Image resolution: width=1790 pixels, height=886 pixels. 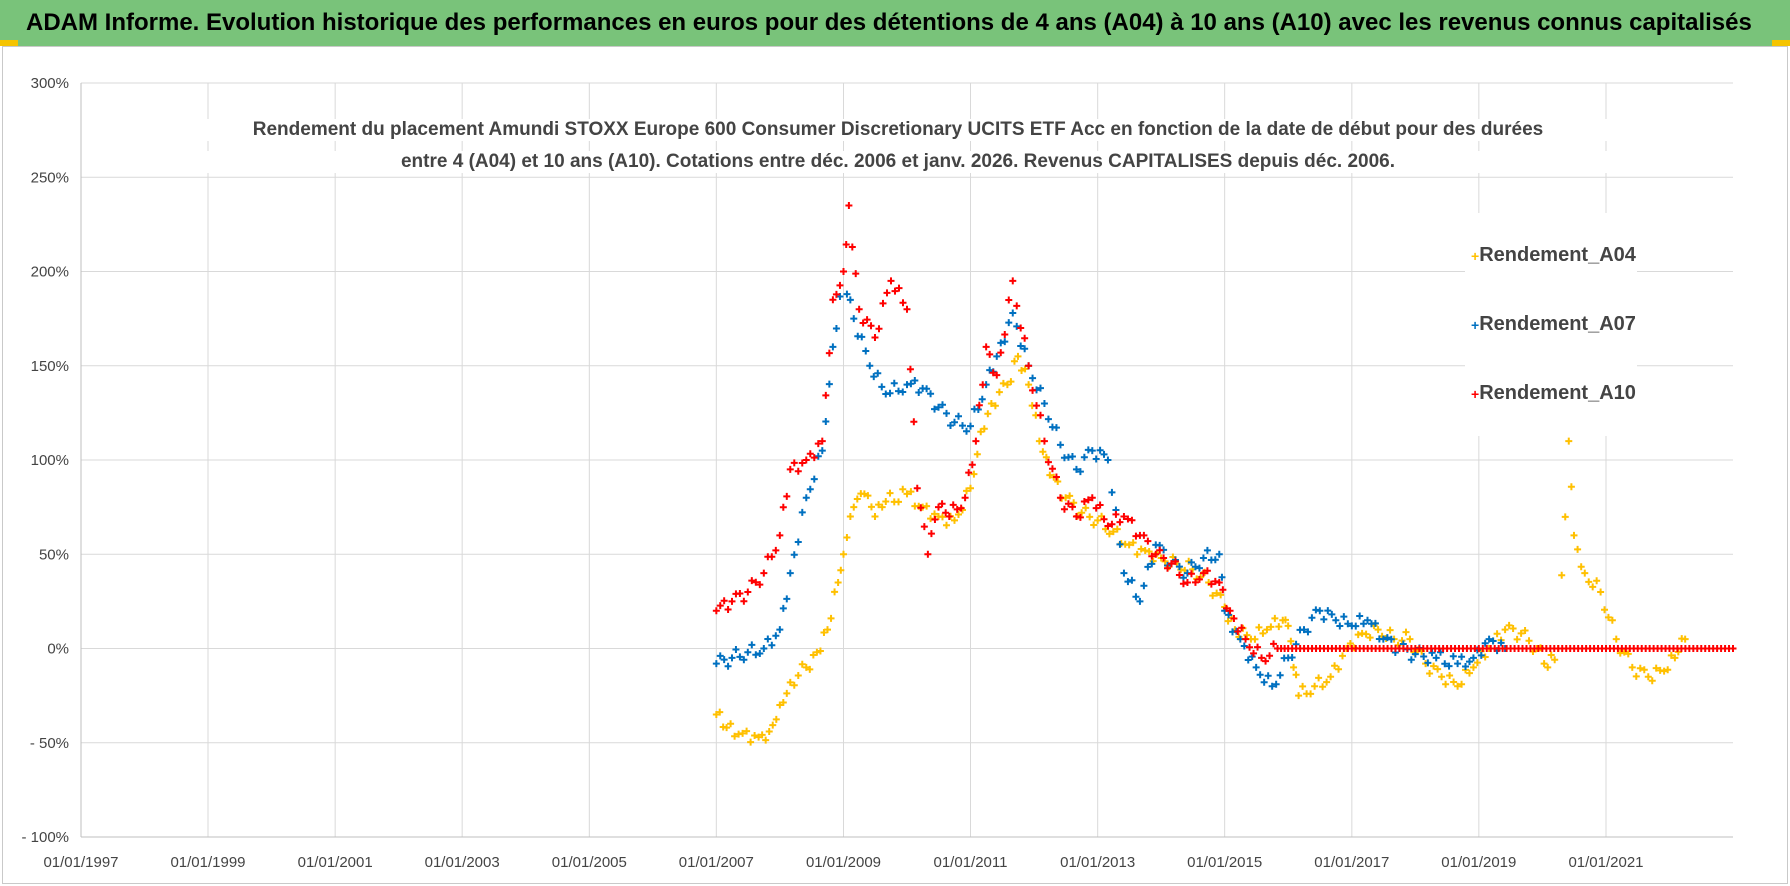 I want to click on legend-item-a10: + Rendement_A10, so click(x=1553, y=393).